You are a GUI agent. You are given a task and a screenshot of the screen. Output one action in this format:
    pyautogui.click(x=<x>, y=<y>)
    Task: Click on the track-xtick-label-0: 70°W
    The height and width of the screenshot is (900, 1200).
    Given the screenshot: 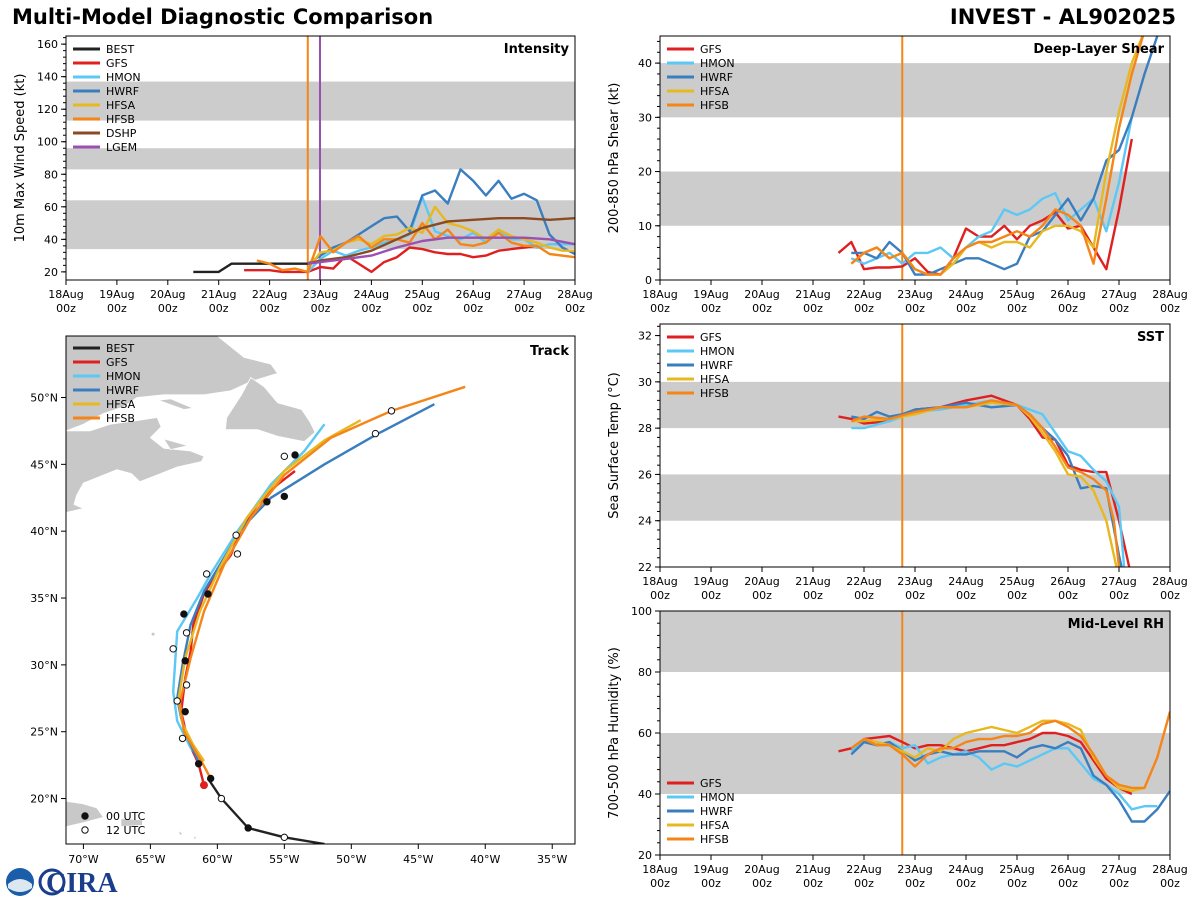 What is the action you would take?
    pyautogui.click(x=83, y=859)
    